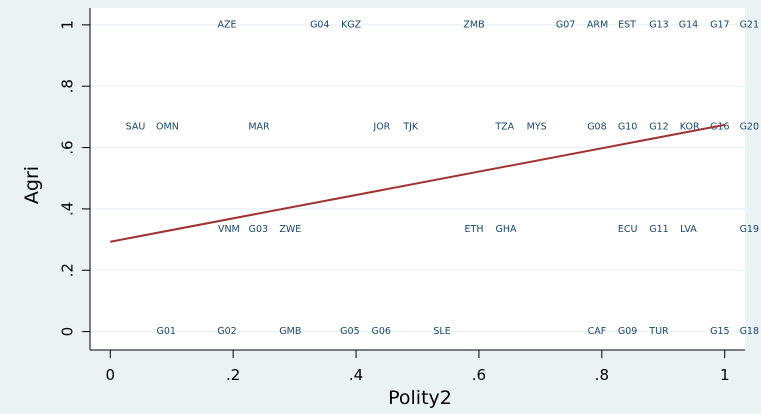 Image resolution: width=761 pixels, height=414 pixels. I want to click on point-label: G14, so click(688, 24).